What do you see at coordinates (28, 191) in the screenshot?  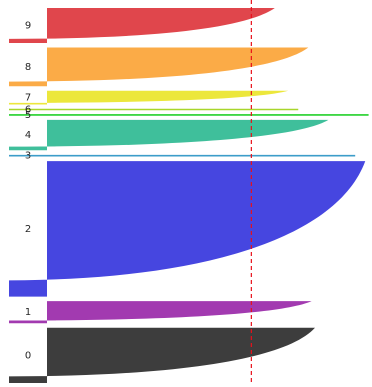 I see `cluster-labels: 0 1 2 3 4 567 8 9` at bounding box center [28, 191].